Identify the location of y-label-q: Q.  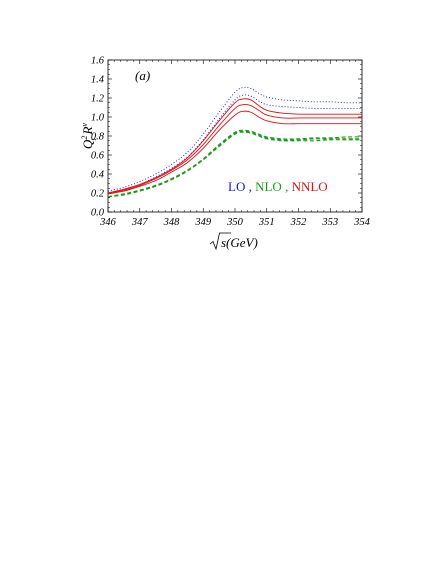
(87, 144).